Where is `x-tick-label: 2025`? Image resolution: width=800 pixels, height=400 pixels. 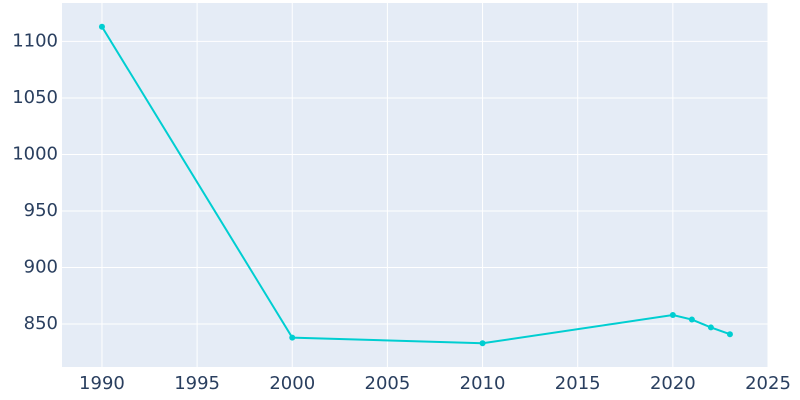 x-tick-label: 2025 is located at coordinates (768, 383).